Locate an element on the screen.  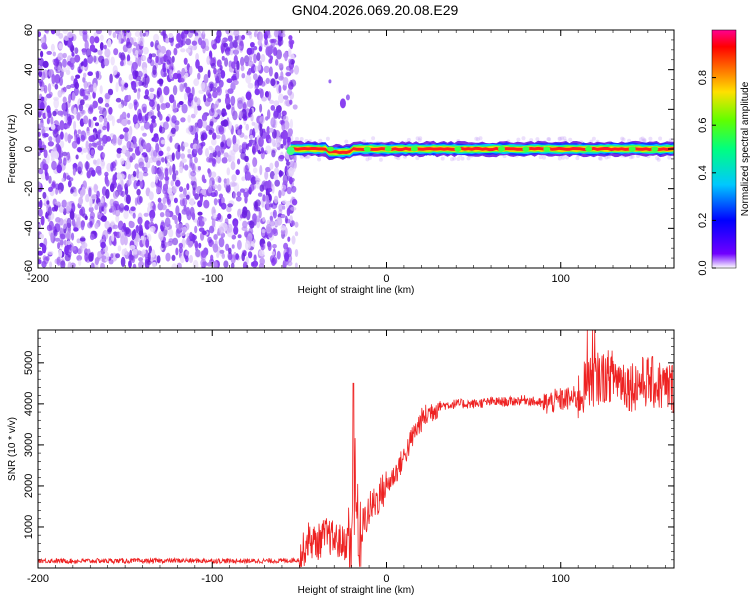
band-node is located at coordinates (655, 149).